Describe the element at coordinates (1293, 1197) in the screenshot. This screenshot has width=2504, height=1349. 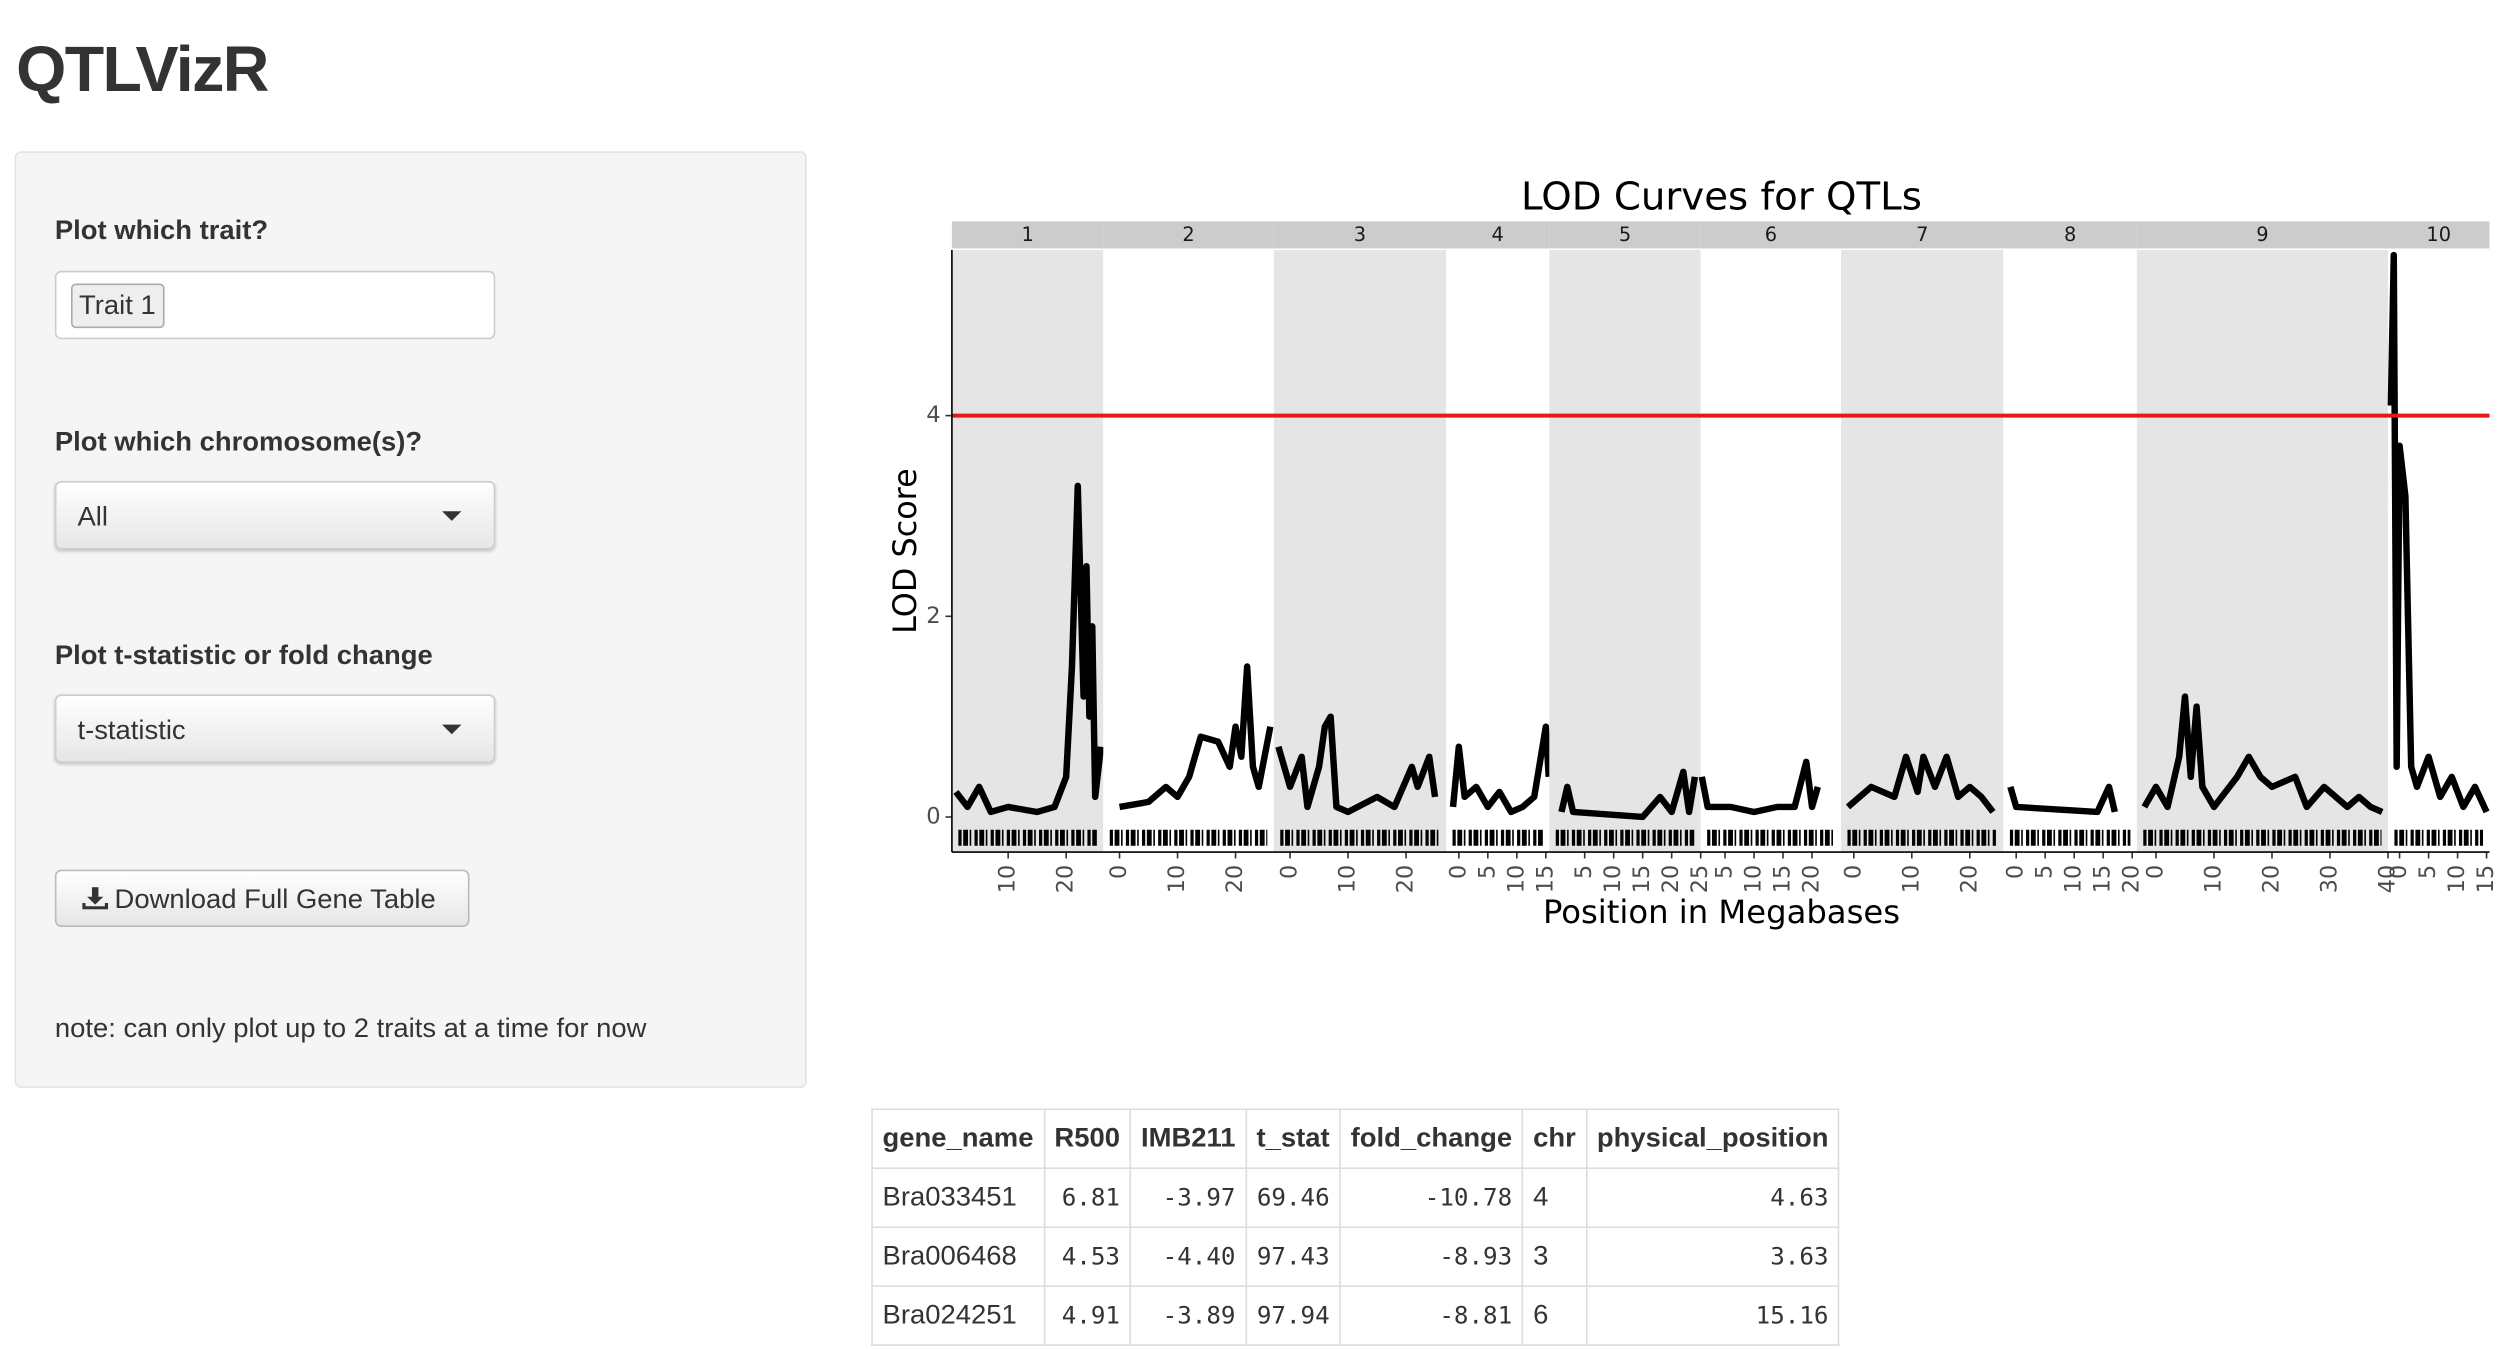
I see `table-cell: 69.46` at that location.